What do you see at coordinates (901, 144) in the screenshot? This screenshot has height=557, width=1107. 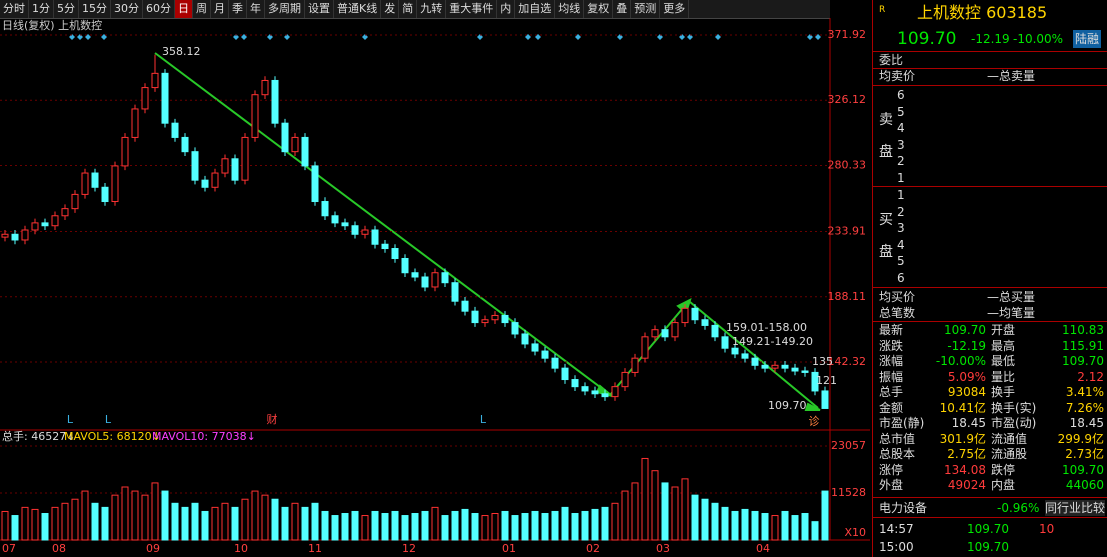 I see `sell-level: 3` at bounding box center [901, 144].